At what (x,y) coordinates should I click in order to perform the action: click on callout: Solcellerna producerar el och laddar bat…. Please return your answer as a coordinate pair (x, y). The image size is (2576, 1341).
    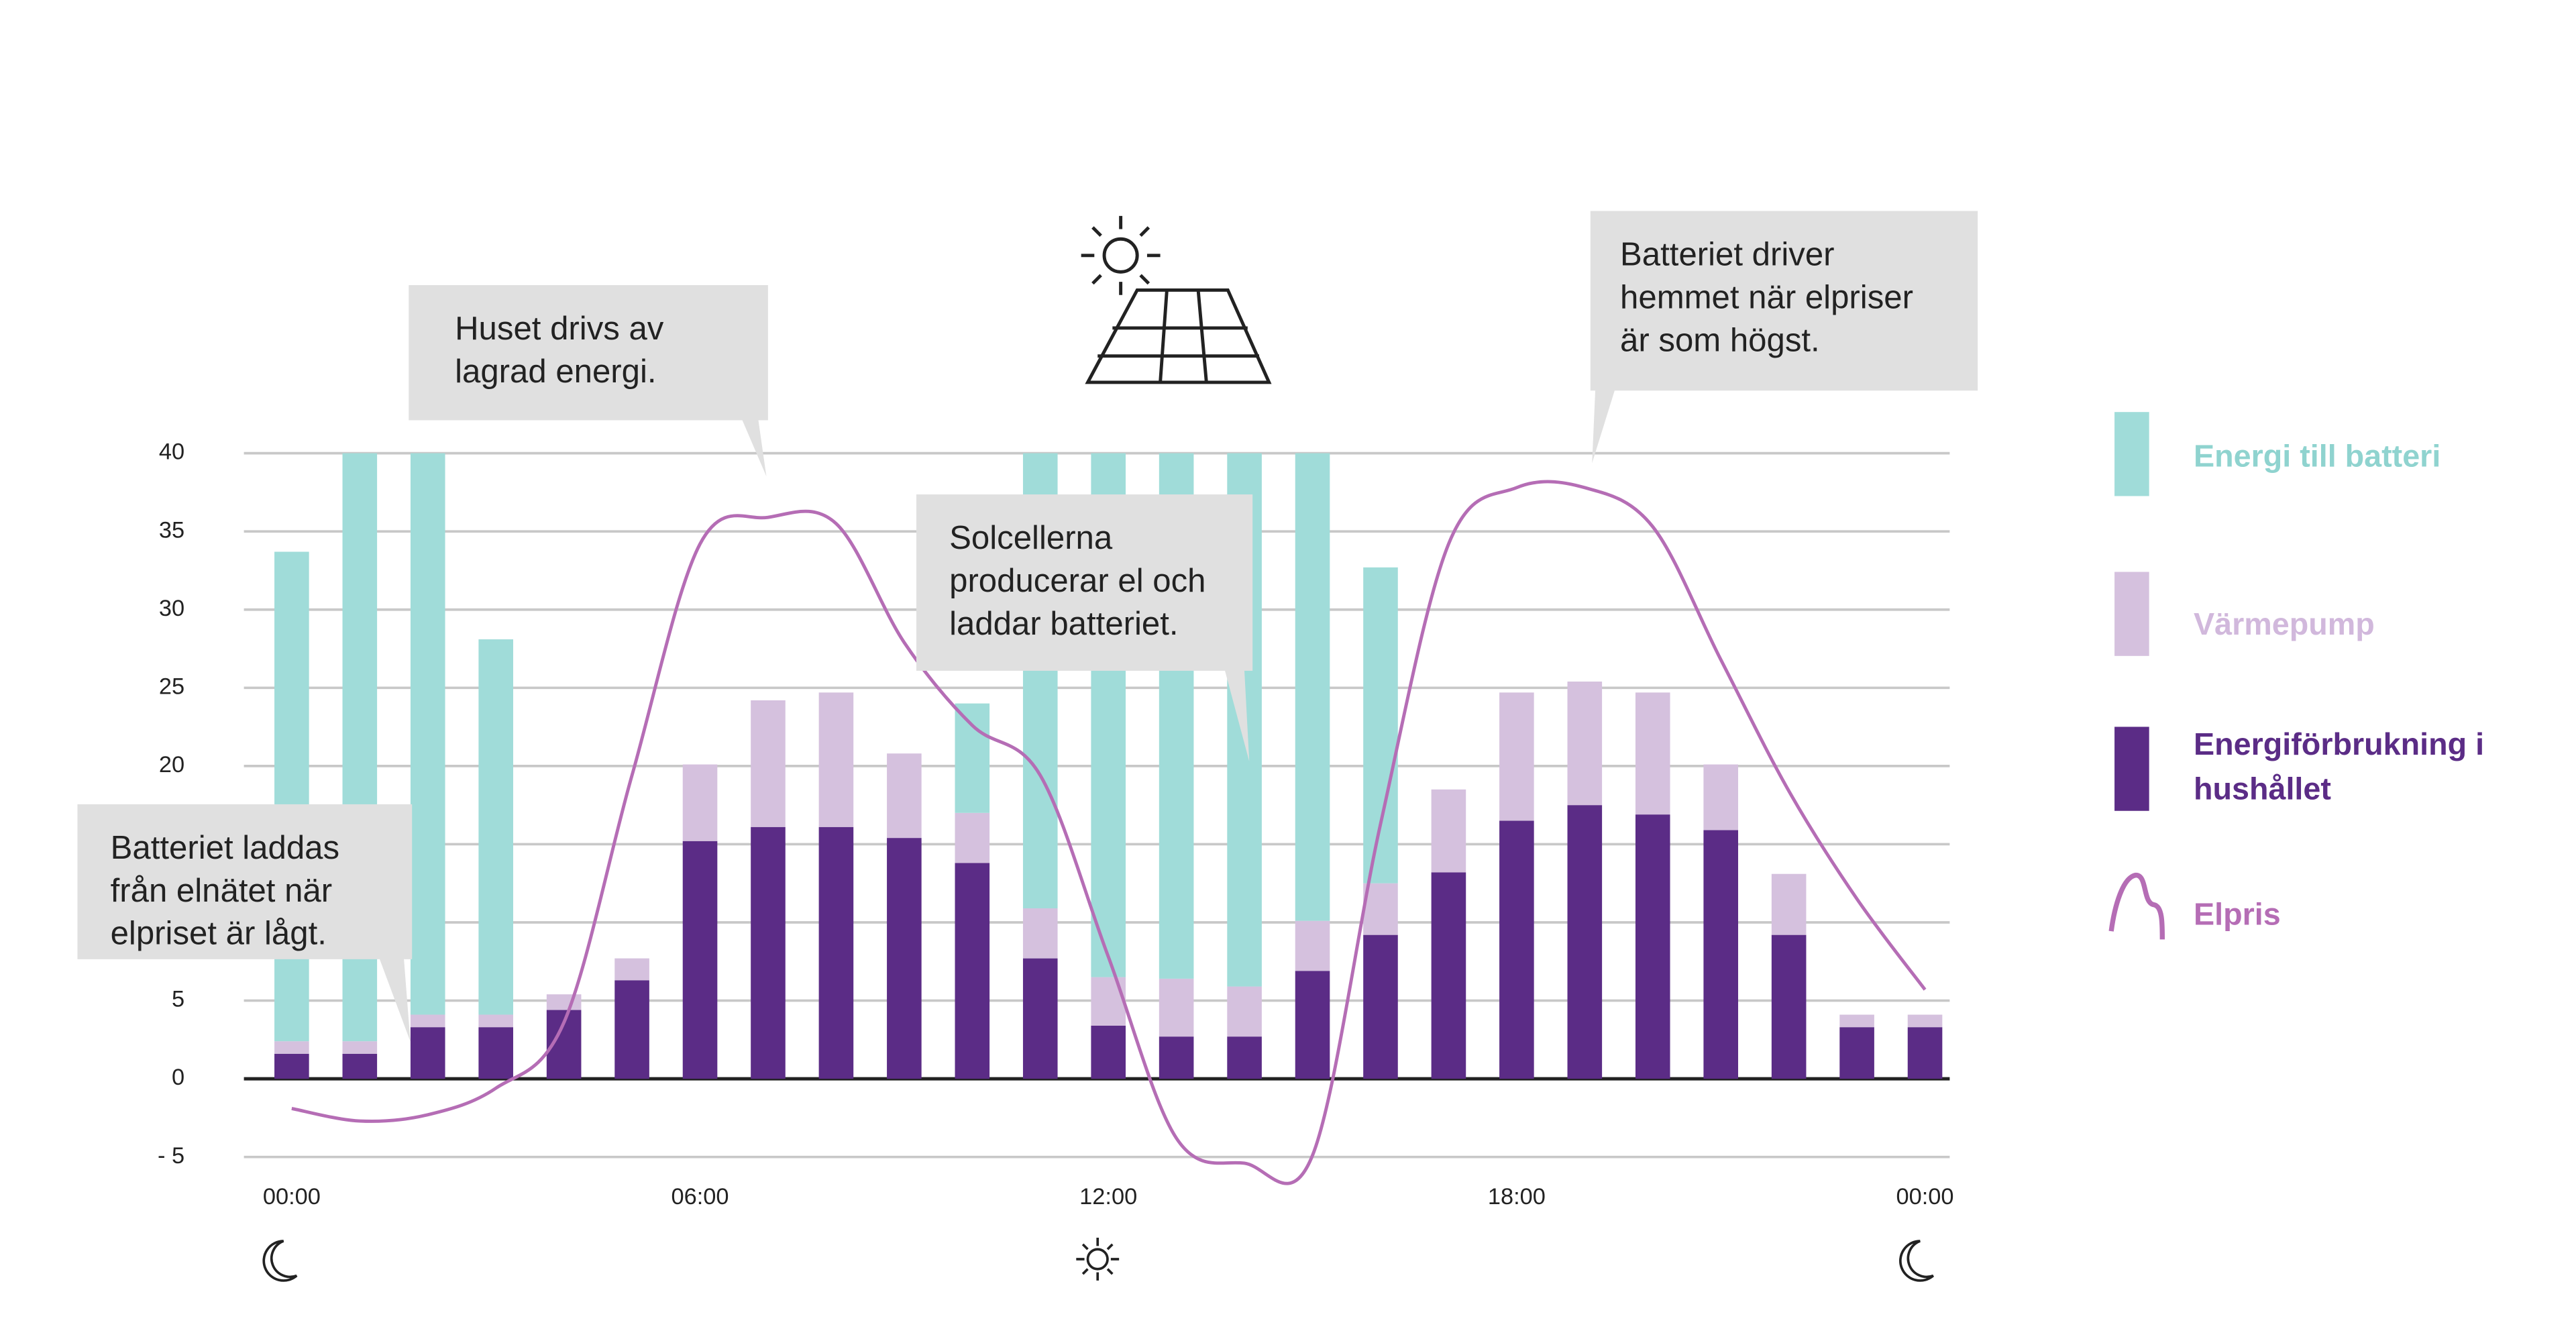
    Looking at the image, I should click on (1084, 582).